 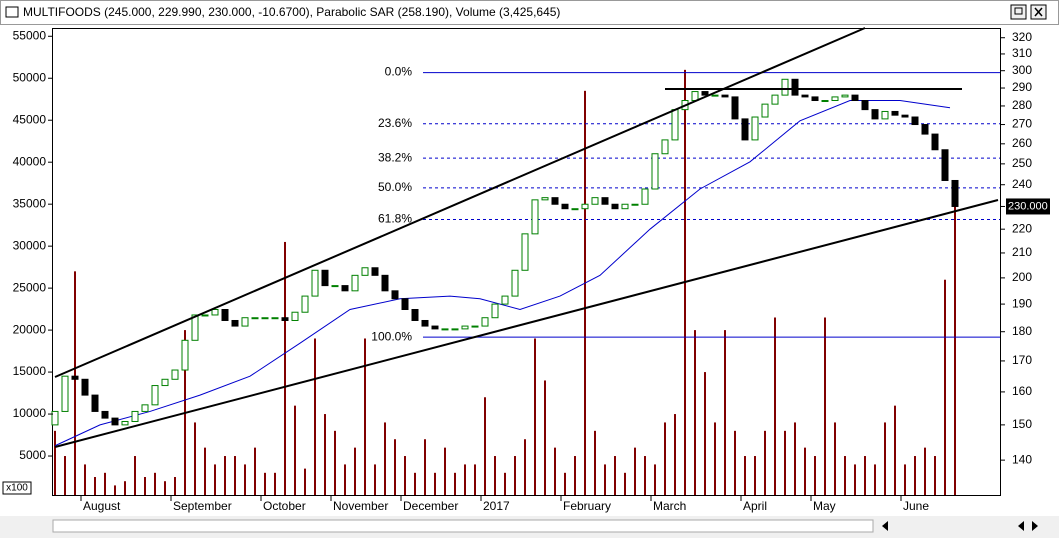 I want to click on restore-icon, so click(x=1018, y=11).